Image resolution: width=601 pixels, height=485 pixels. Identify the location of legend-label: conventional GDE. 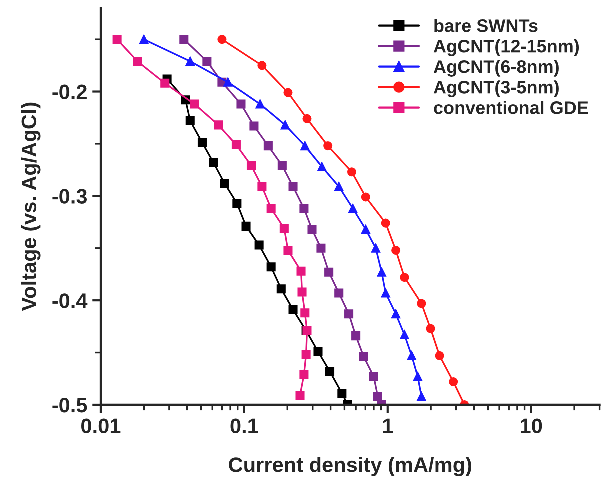
(511, 107).